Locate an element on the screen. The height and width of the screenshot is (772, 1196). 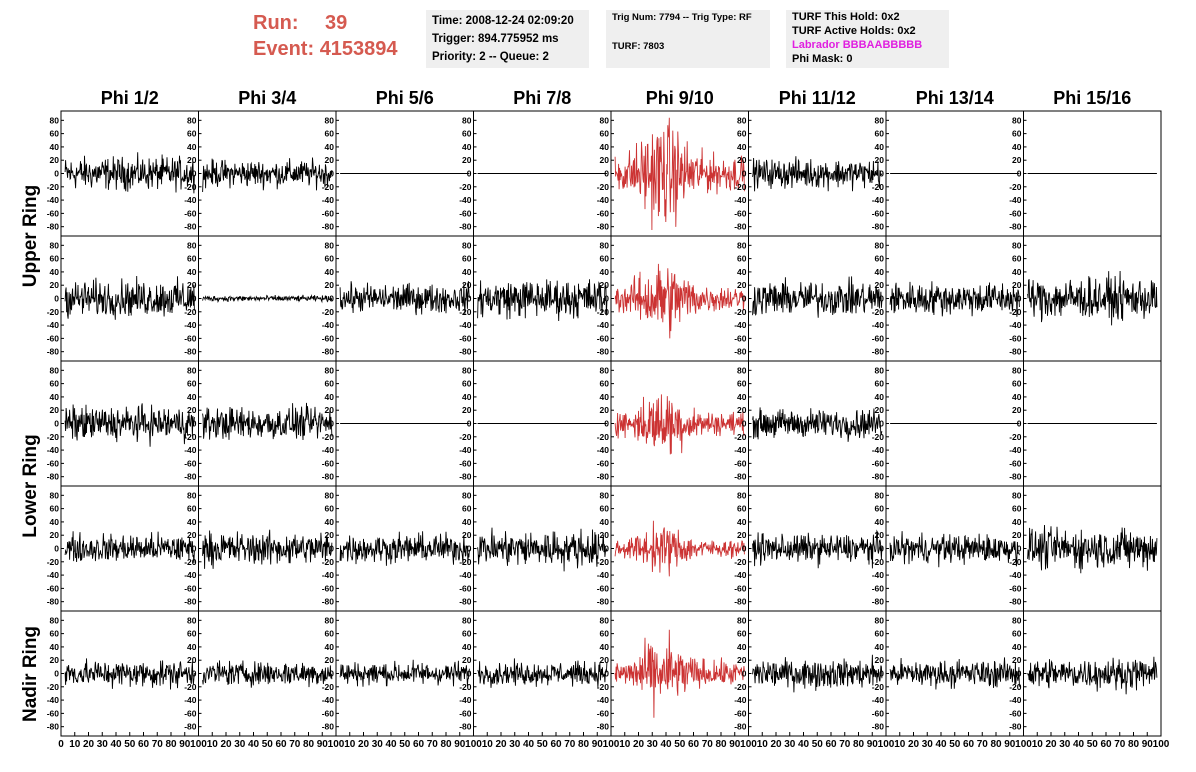
run-line: Run: 39 is located at coordinates (335, 23).